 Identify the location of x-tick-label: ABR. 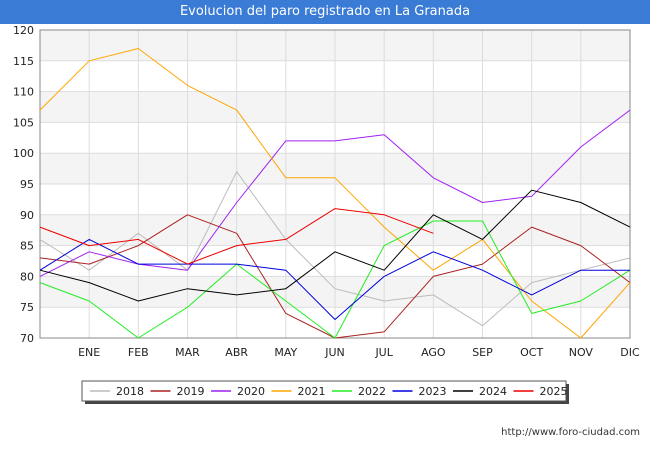
(236, 352).